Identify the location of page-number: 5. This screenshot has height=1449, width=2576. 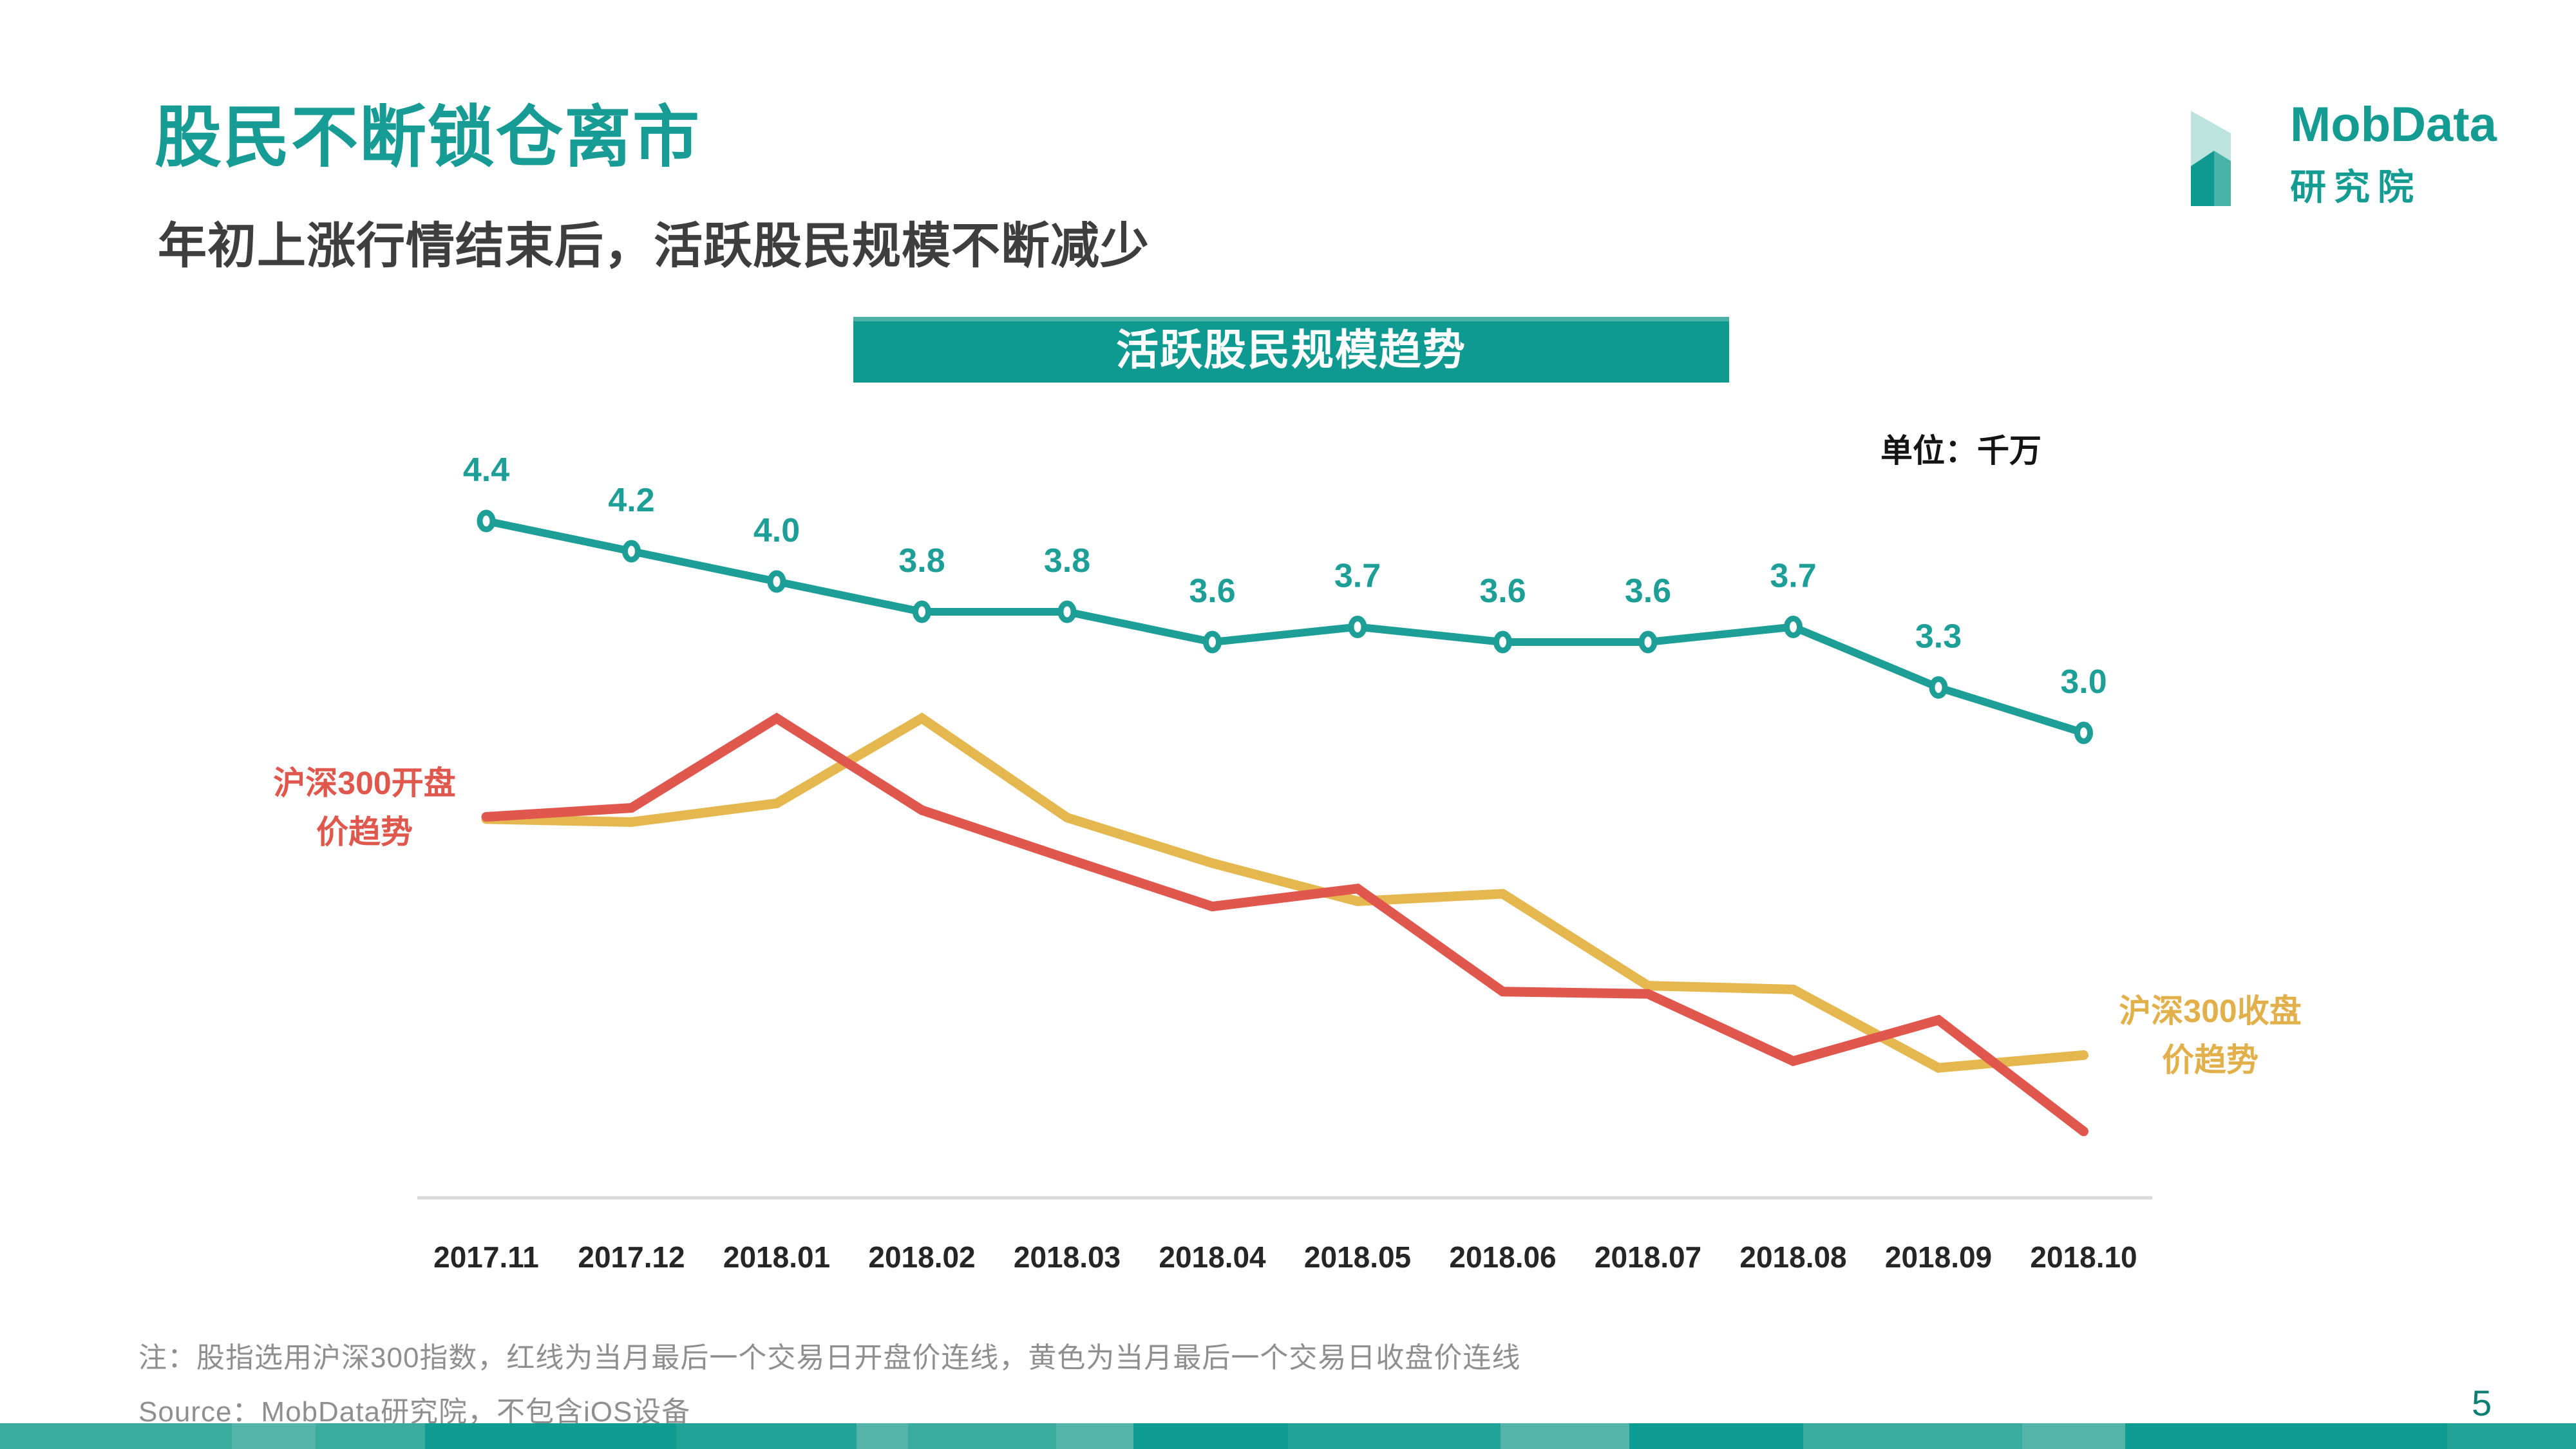
(2482, 1403).